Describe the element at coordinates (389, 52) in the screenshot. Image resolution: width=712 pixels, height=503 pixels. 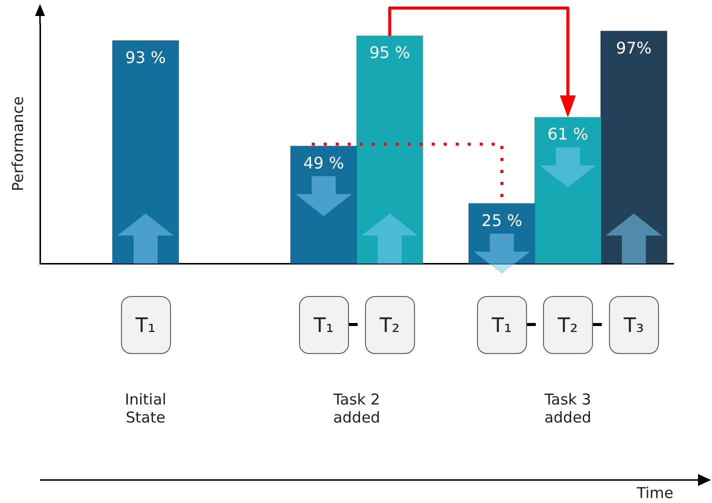
I see `data-label: 95 %` at that location.